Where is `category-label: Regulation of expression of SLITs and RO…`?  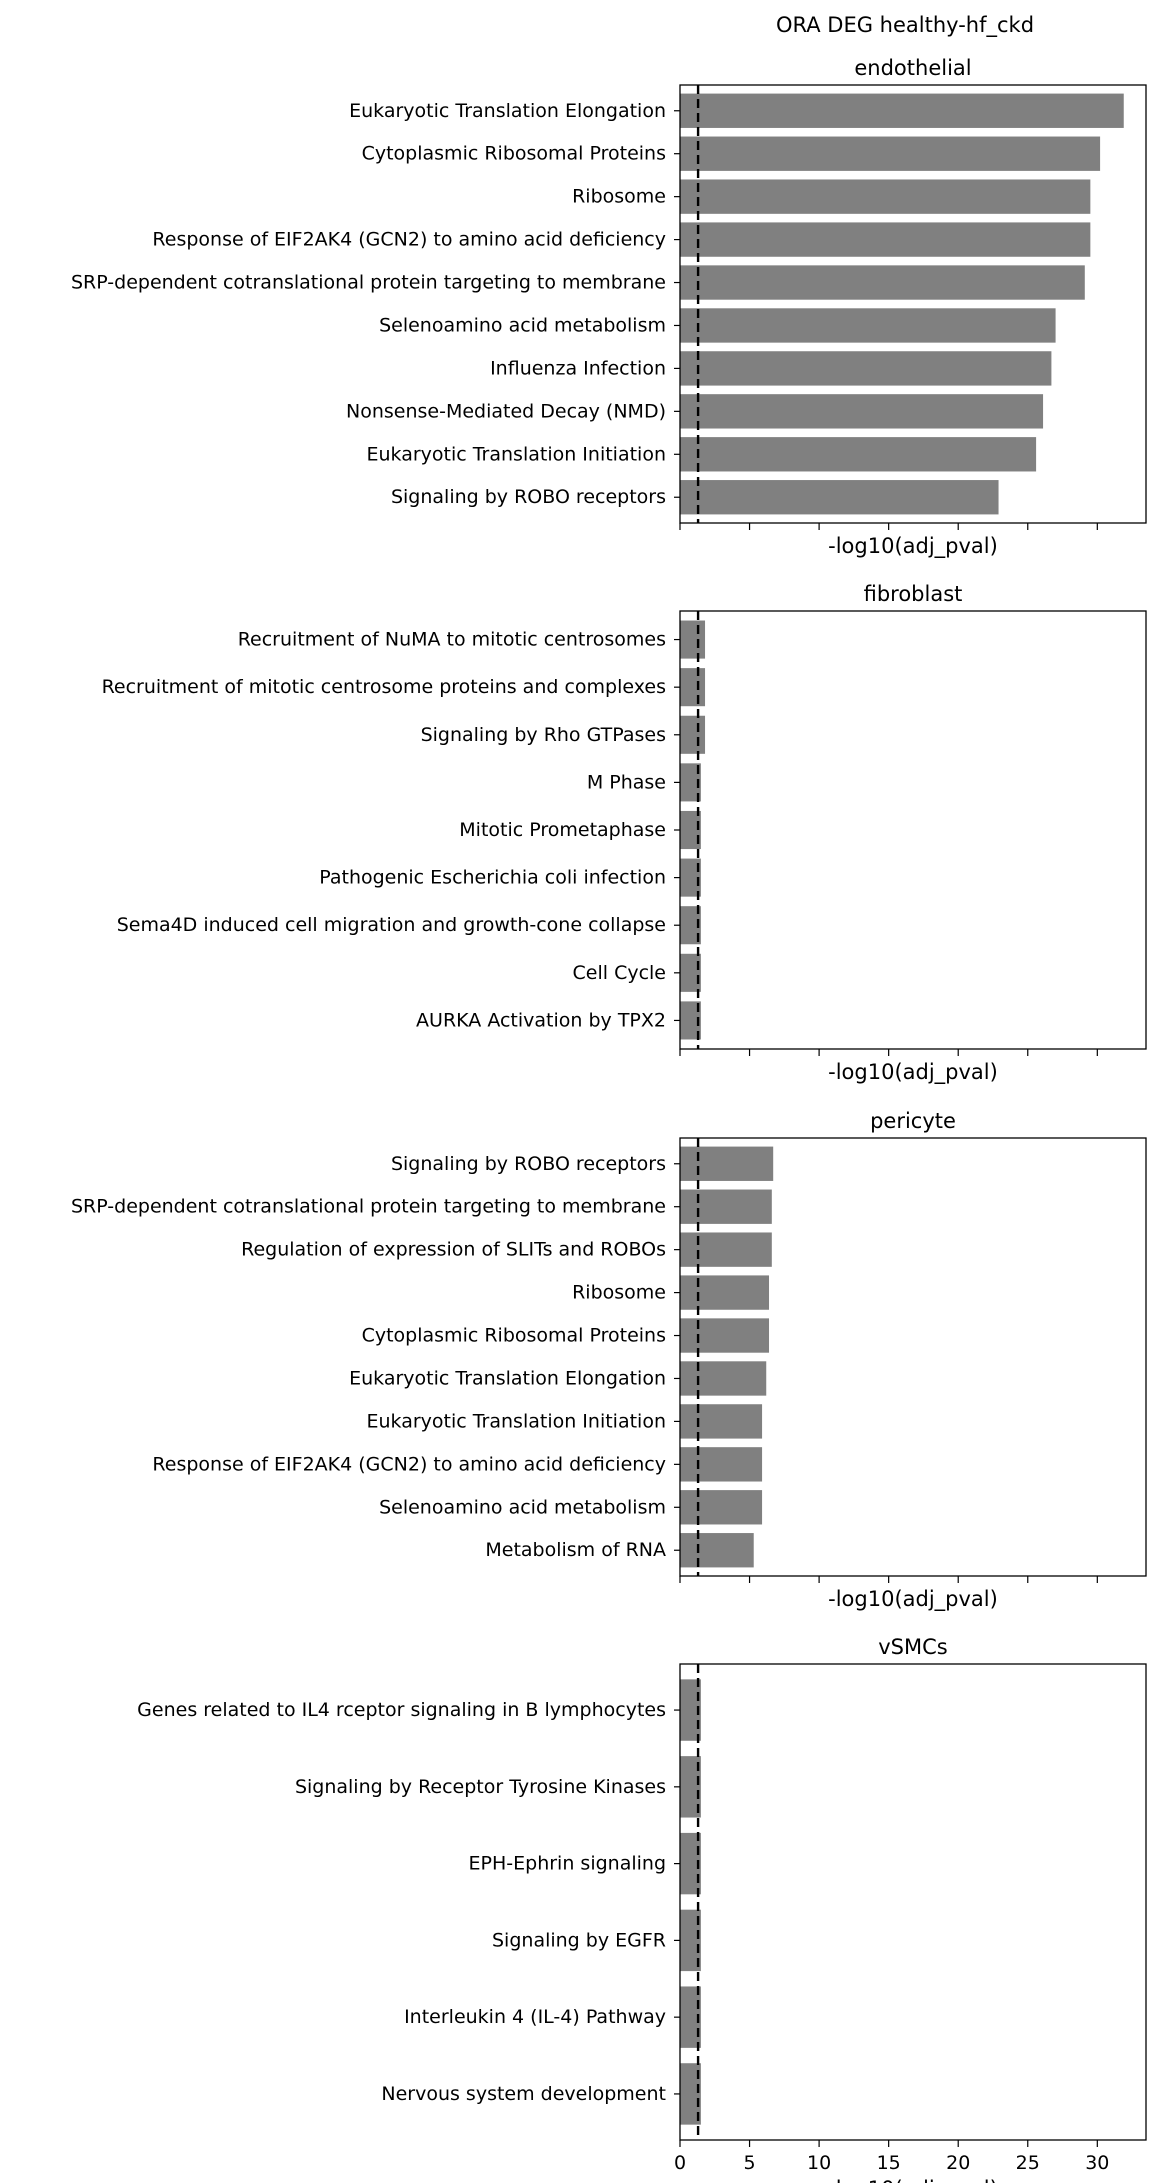
category-label: Regulation of expression of SLITs and RO… is located at coordinates (453, 1250).